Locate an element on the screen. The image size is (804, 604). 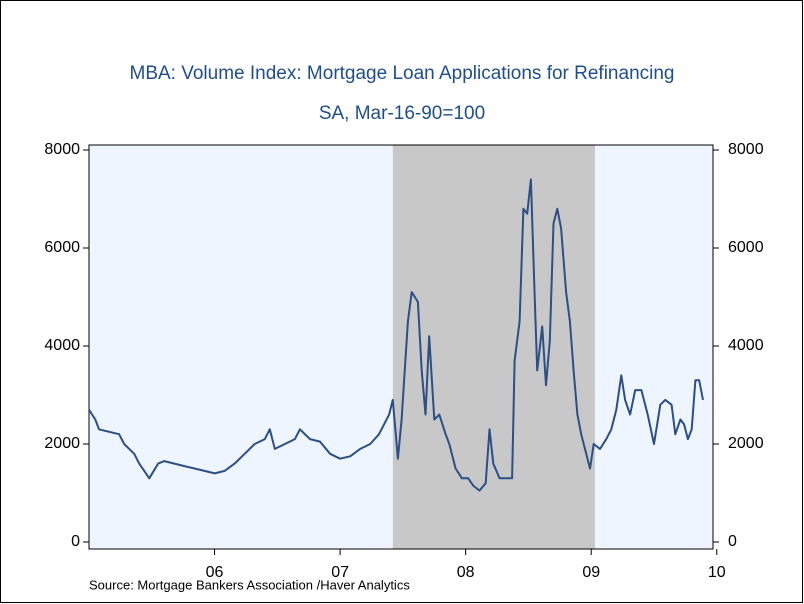
y2-tick-label: 6000 is located at coordinates (746, 247).